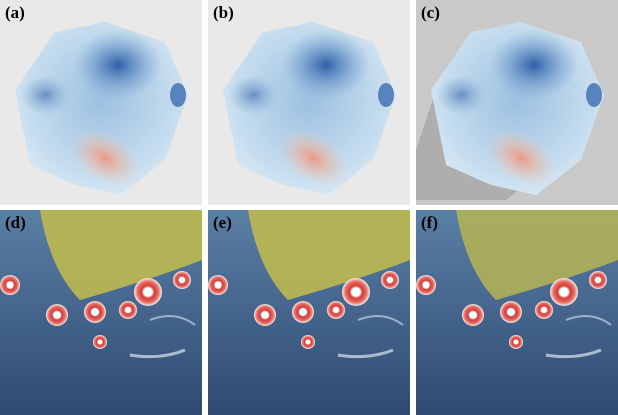 The image size is (618, 415). What do you see at coordinates (15, 12) in the screenshot?
I see `panel-label: (a)` at bounding box center [15, 12].